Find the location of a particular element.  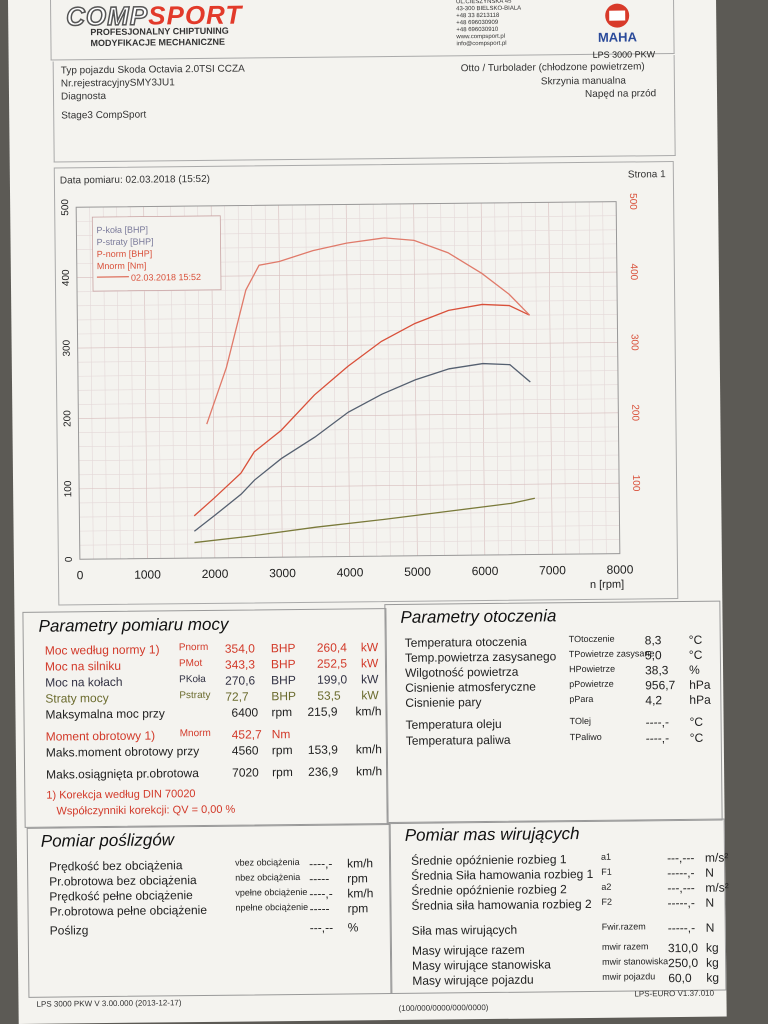

mass-row-label: Siła mas wirujących is located at coordinates (464, 930).